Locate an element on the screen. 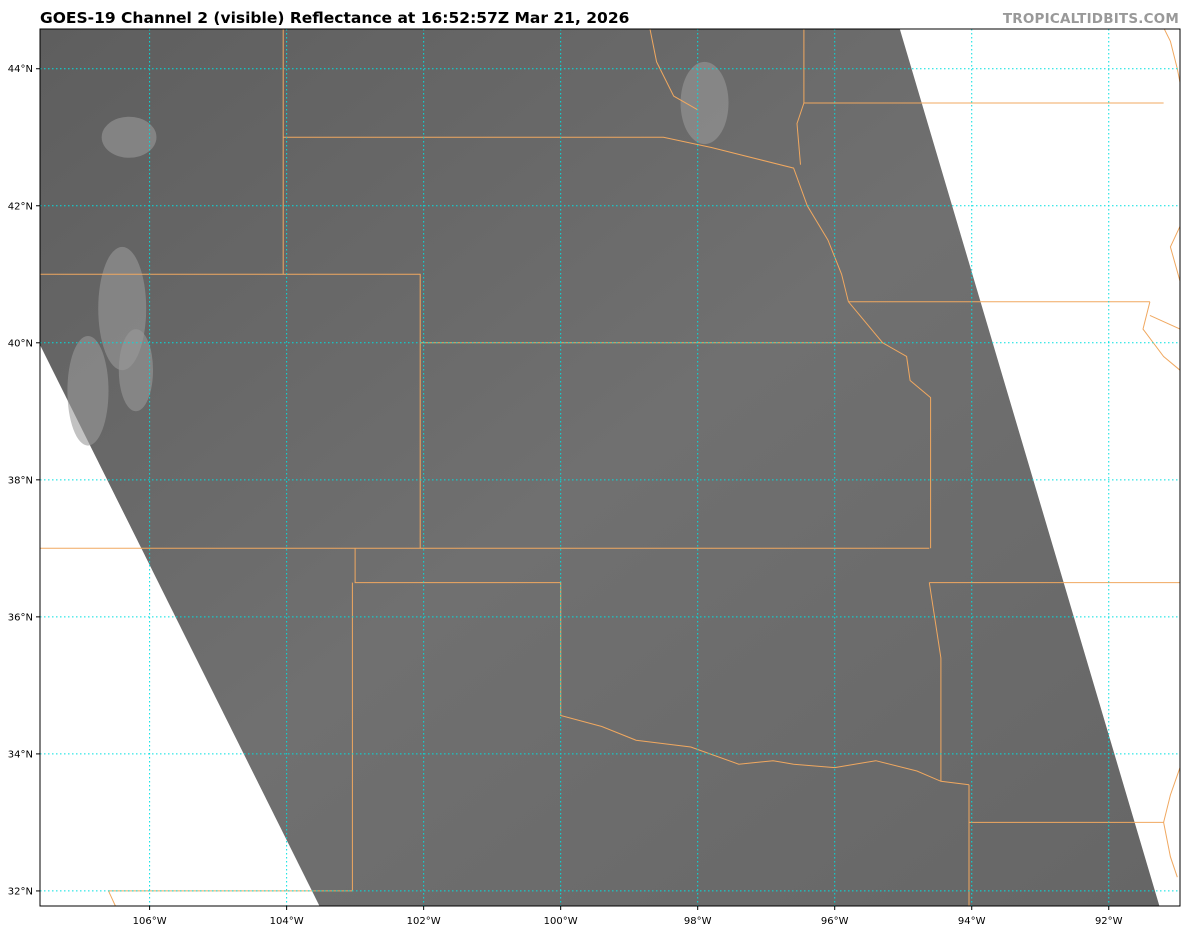 The image size is (1200, 929). lon-tick-label: 100°W is located at coordinates (561, 921).